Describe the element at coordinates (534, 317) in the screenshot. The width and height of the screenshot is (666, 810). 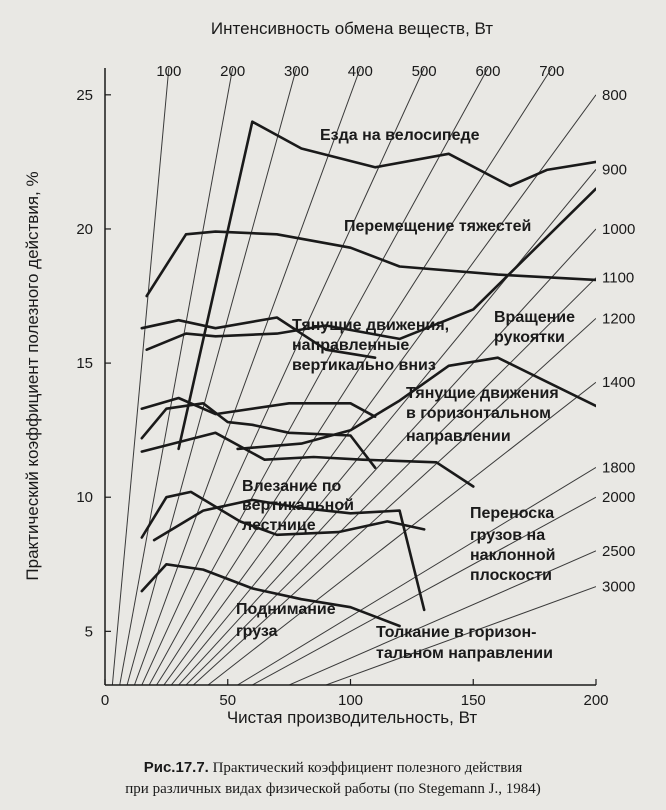
I see `chart-annotation: Вращение` at that location.